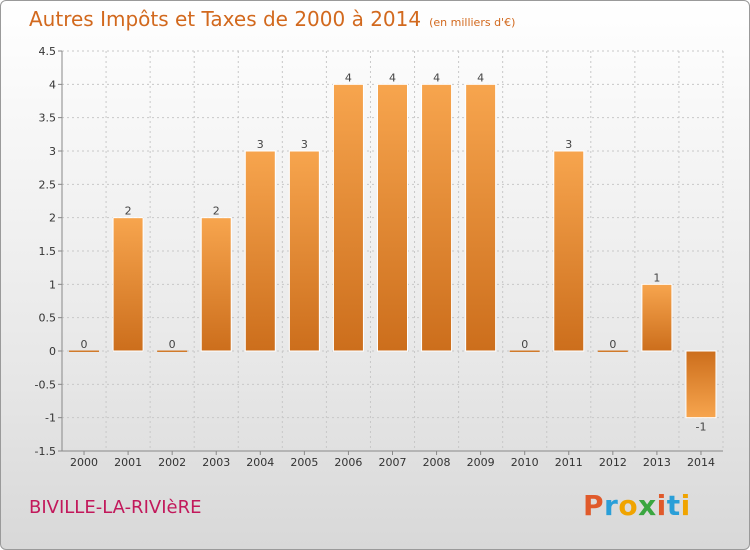 Image resolution: width=750 pixels, height=550 pixels. I want to click on x-tick-label: 2013, so click(657, 462).